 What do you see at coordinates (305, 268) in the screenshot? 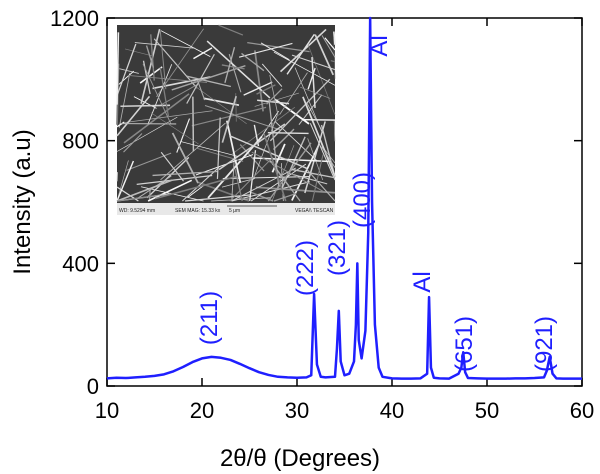
I see `peak-annotation: (222)` at bounding box center [305, 268].